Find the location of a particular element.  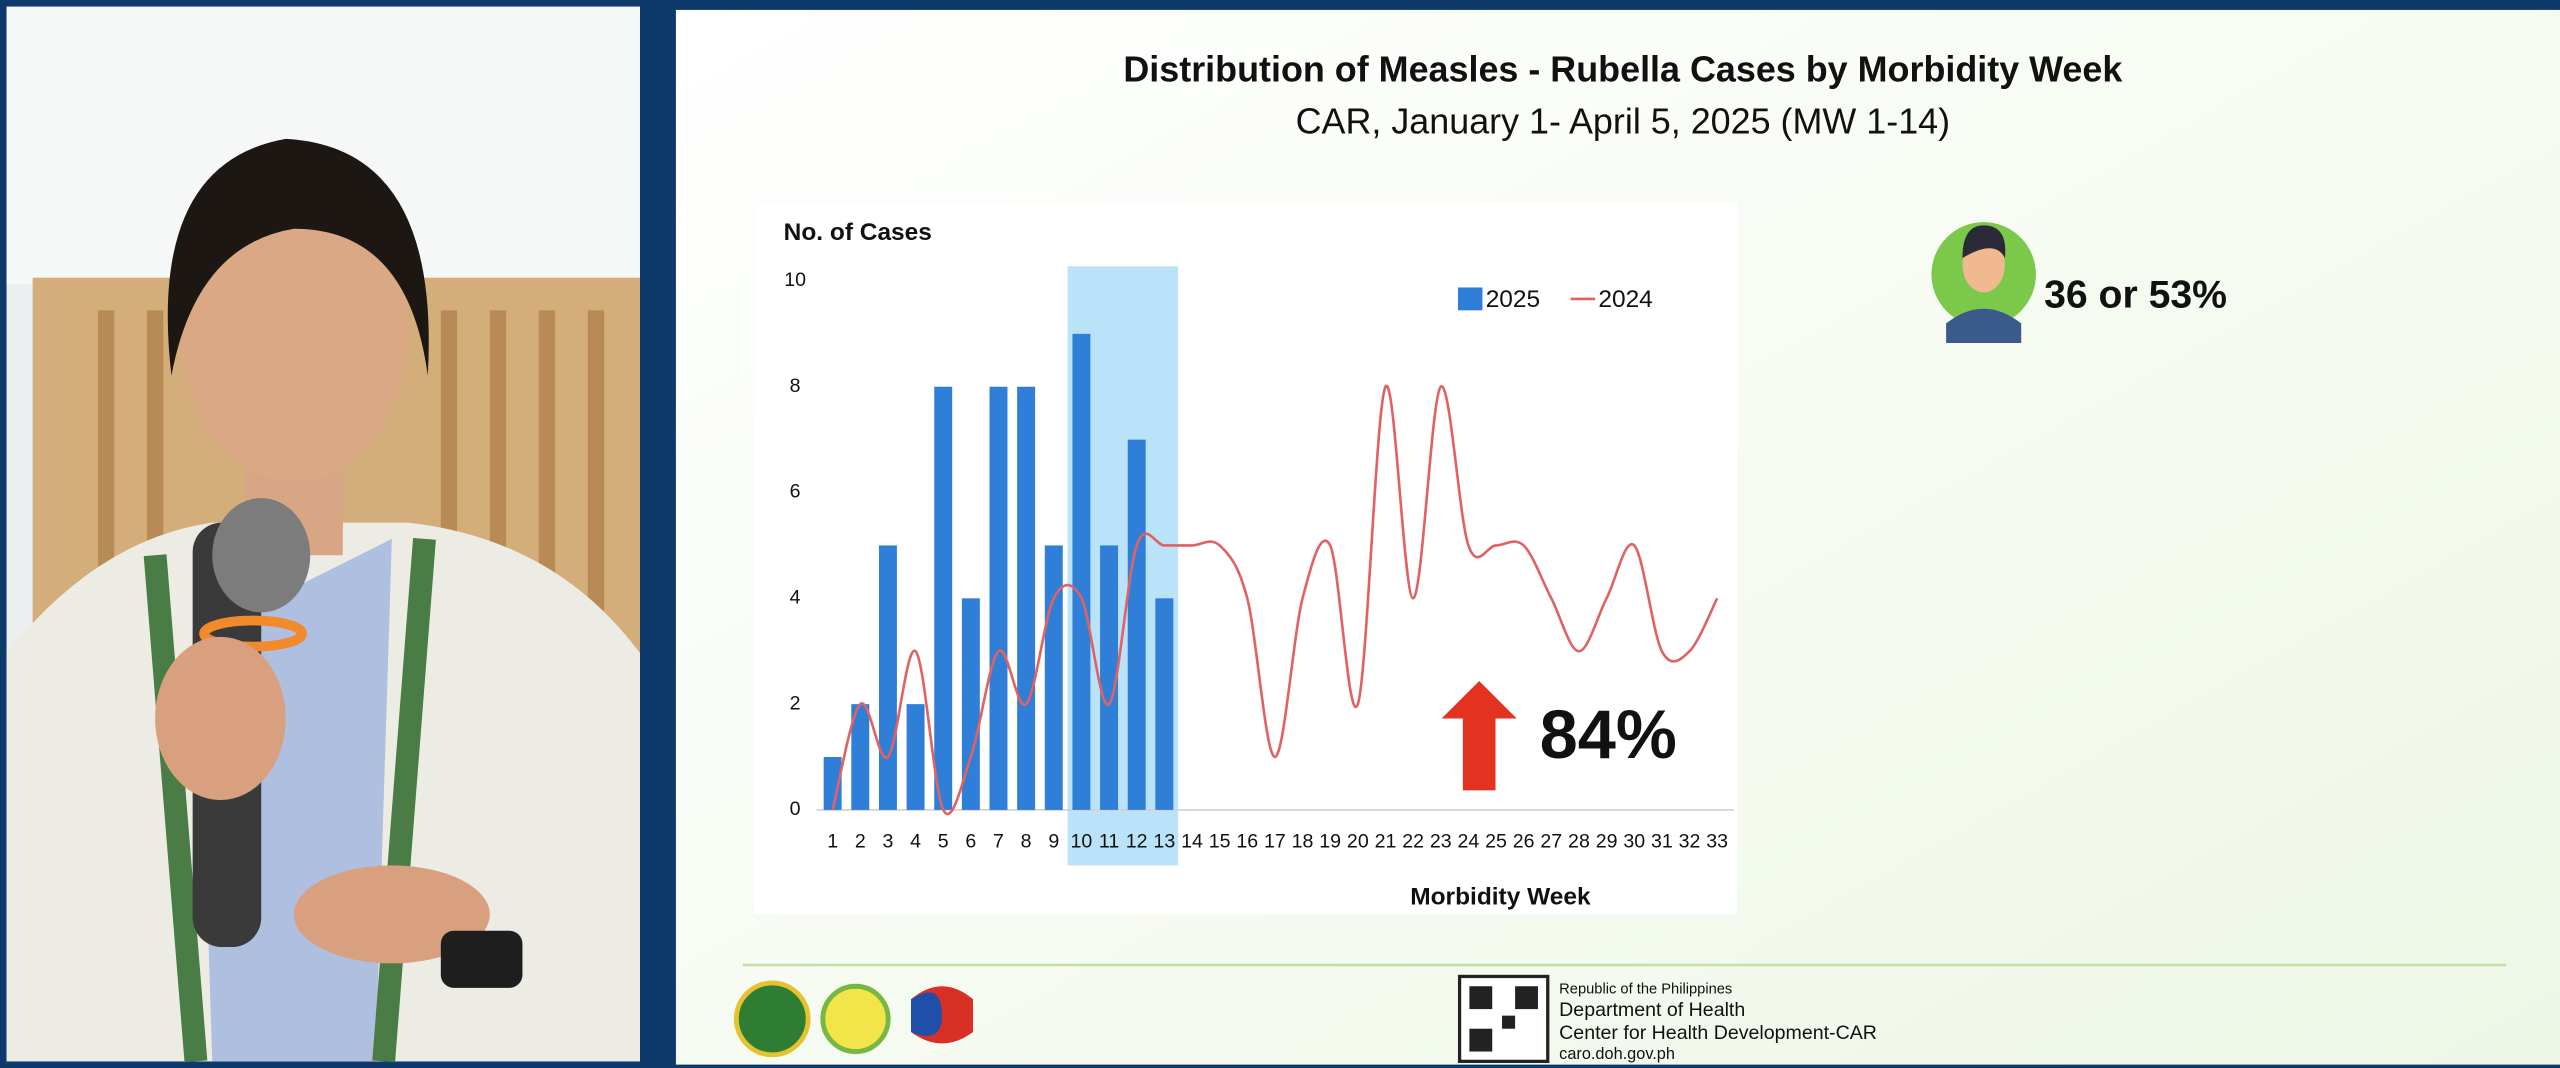

x-tick-label: 2 is located at coordinates (860, 842).